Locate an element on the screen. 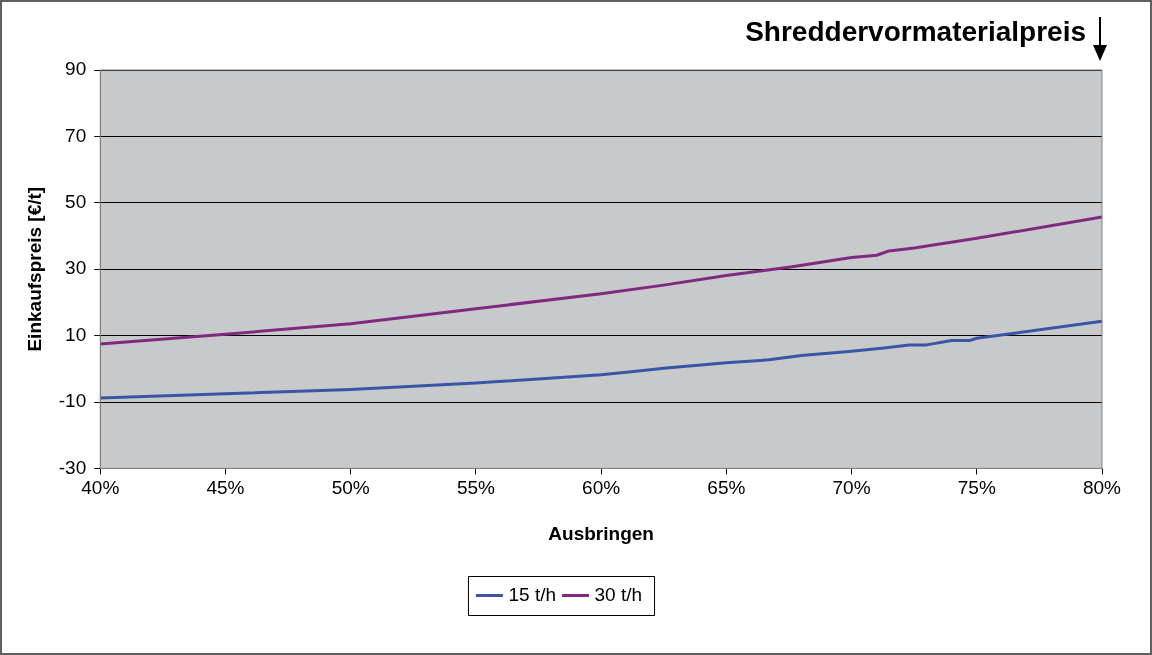  y-tick-label: 10 is located at coordinates (76, 334).